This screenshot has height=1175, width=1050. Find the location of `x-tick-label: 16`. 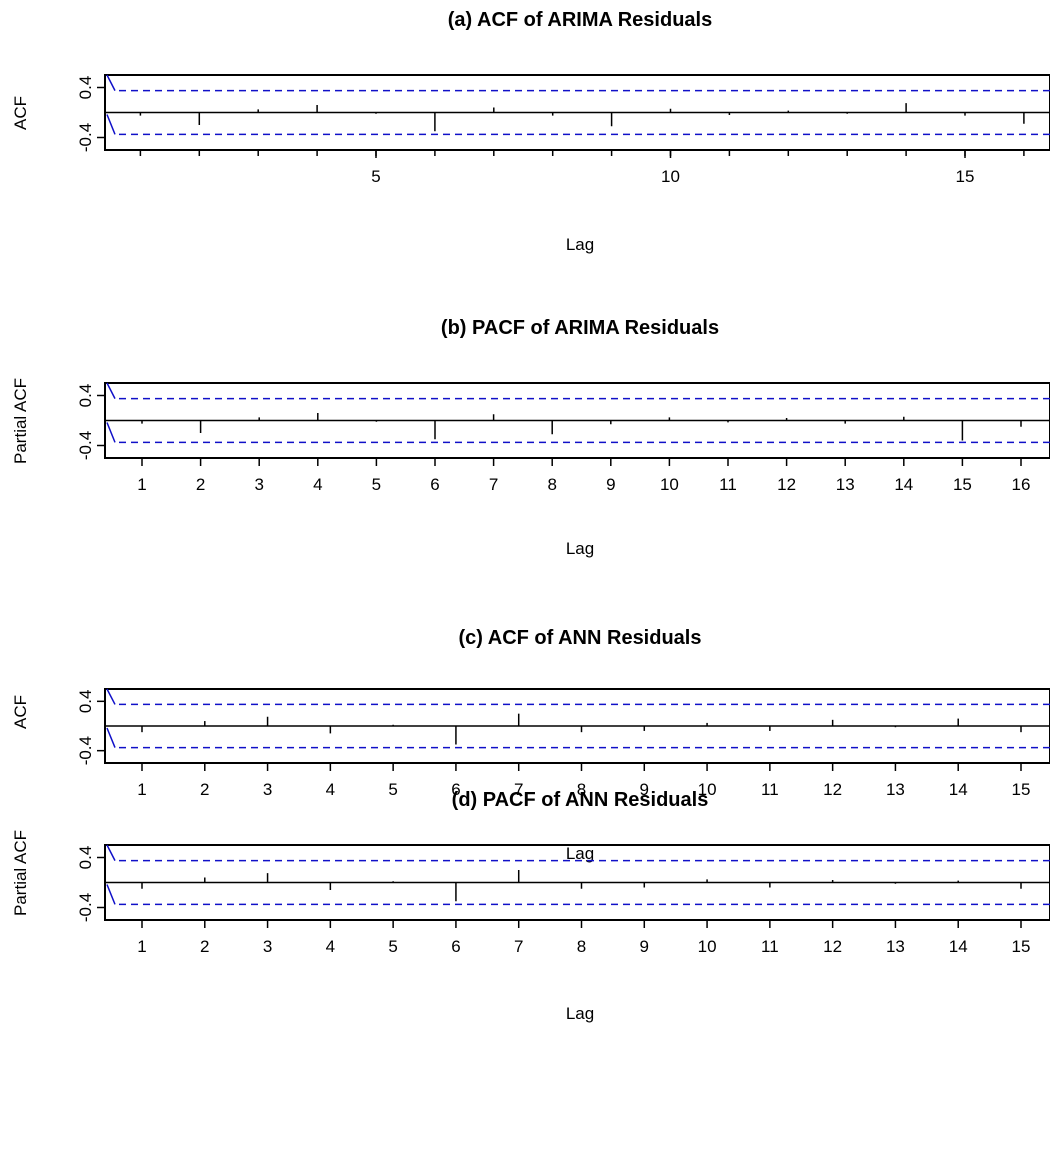

x-tick-label: 16 is located at coordinates (1021, 484).